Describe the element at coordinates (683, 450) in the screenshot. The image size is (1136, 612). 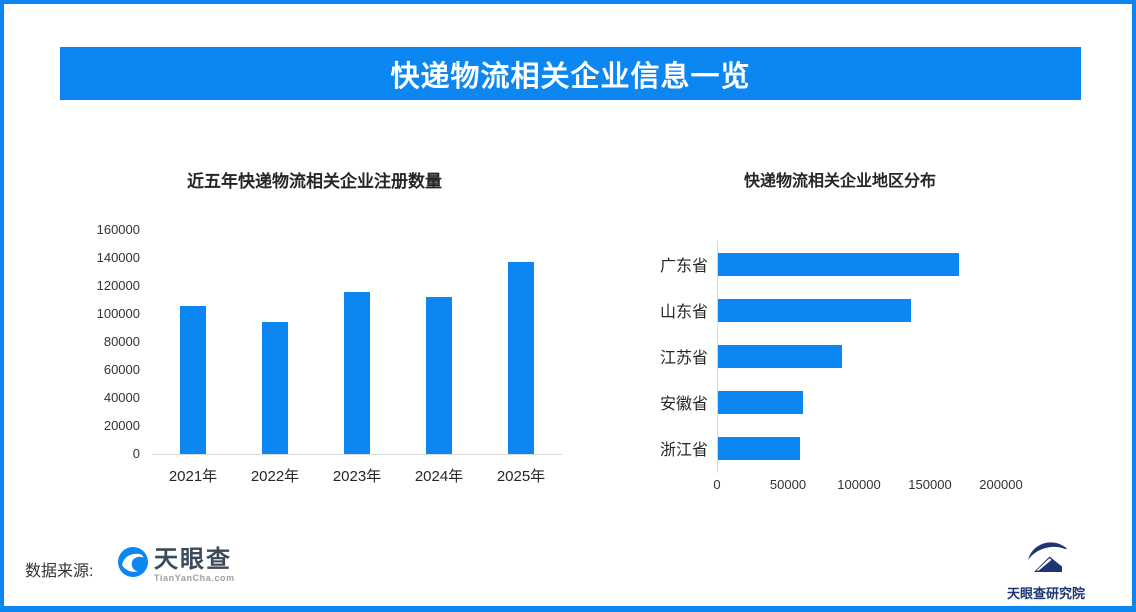
I see `category-label: 浙江省` at that location.